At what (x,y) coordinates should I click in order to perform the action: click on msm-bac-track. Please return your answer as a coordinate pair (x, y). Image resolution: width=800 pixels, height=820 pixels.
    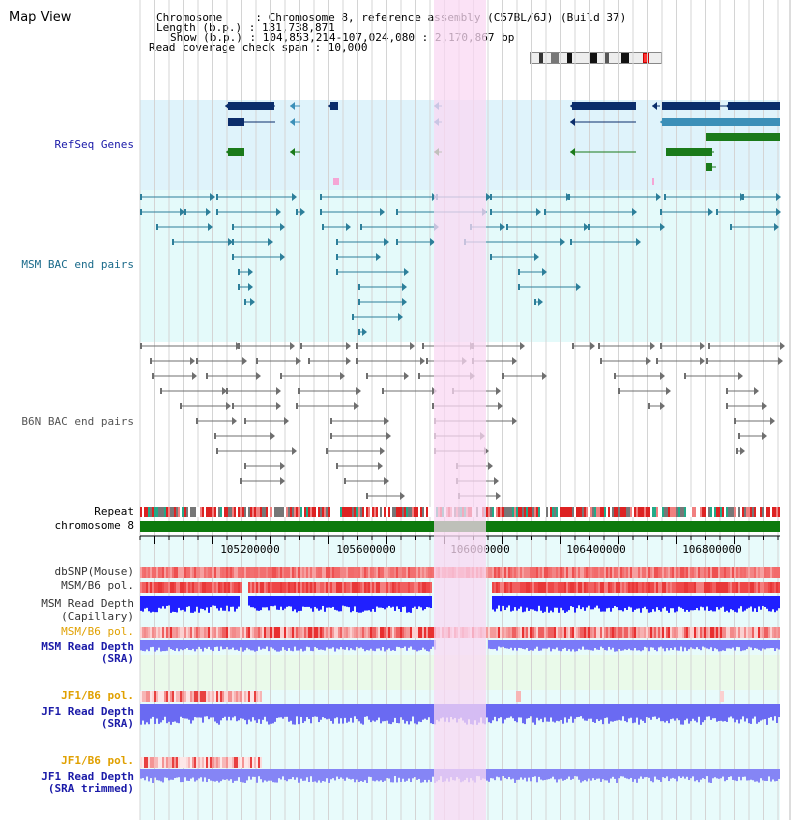
    Looking at the image, I should click on (460, 264).